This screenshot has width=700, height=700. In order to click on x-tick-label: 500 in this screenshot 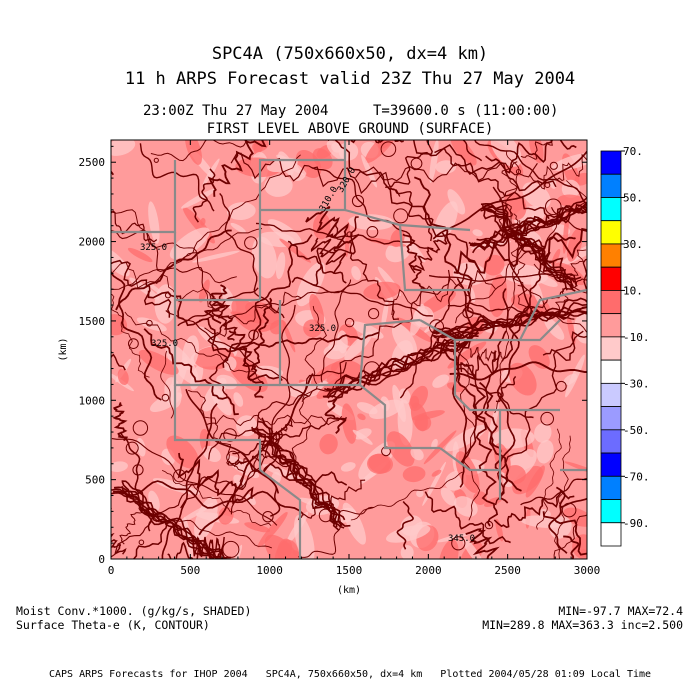, I will do `click(190, 570)`.